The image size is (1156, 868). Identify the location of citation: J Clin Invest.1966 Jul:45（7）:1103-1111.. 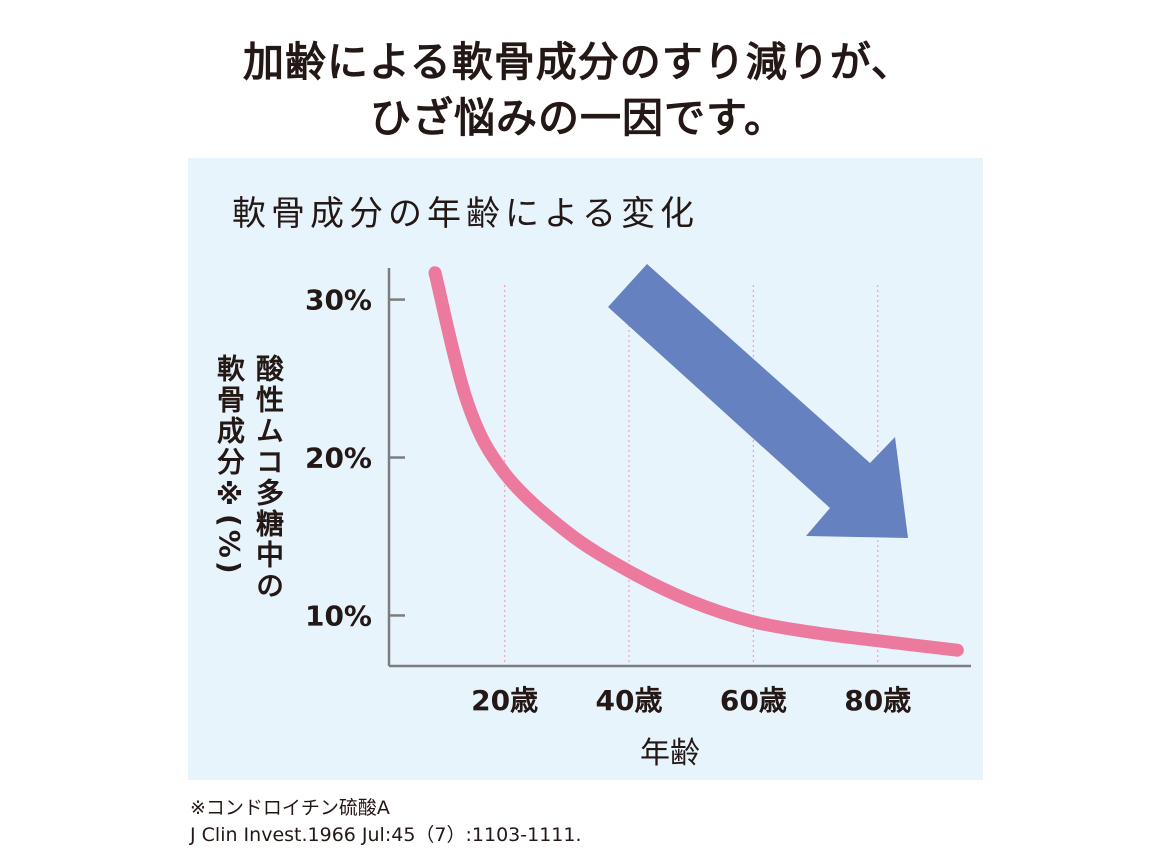
(386, 835).